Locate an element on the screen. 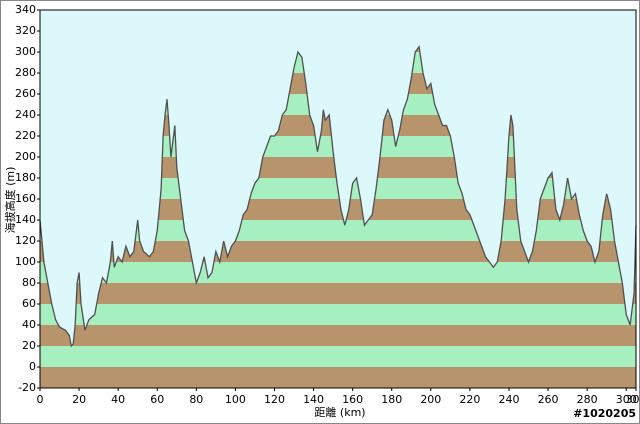 This screenshot has width=640, height=424. x-tick-label: 220 is located at coordinates (469, 399).